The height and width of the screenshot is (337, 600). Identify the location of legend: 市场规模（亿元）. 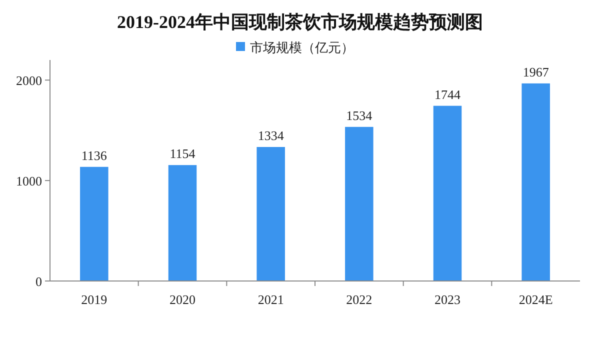
(295, 48).